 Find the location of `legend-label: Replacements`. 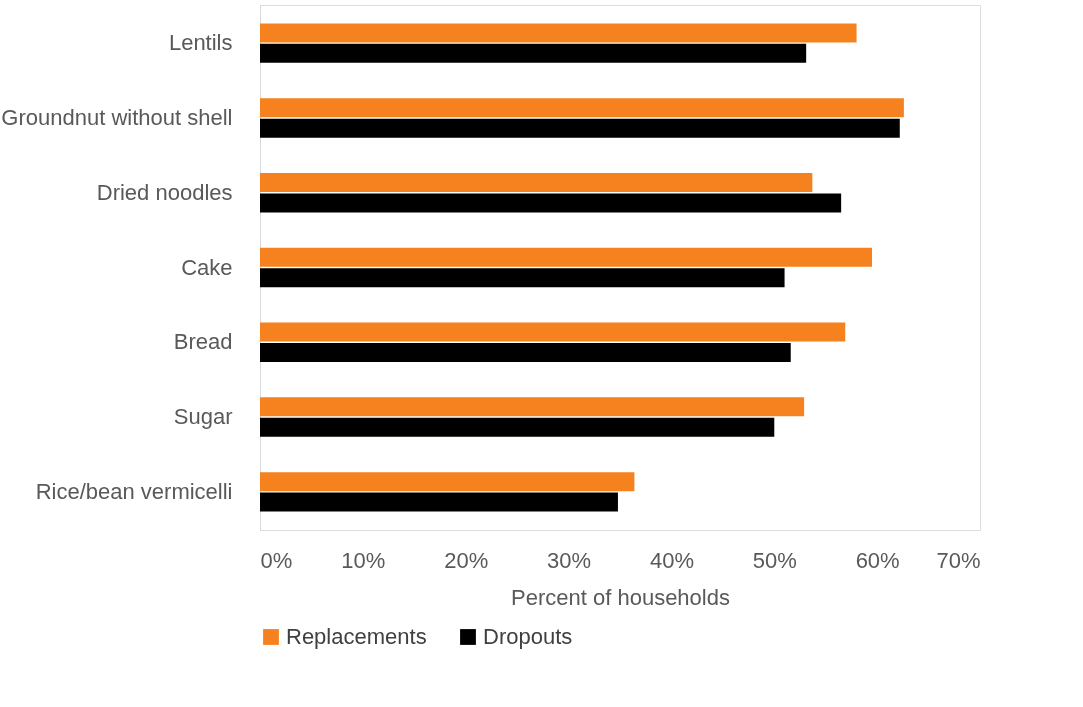

legend-label: Replacements is located at coordinates (356, 636).